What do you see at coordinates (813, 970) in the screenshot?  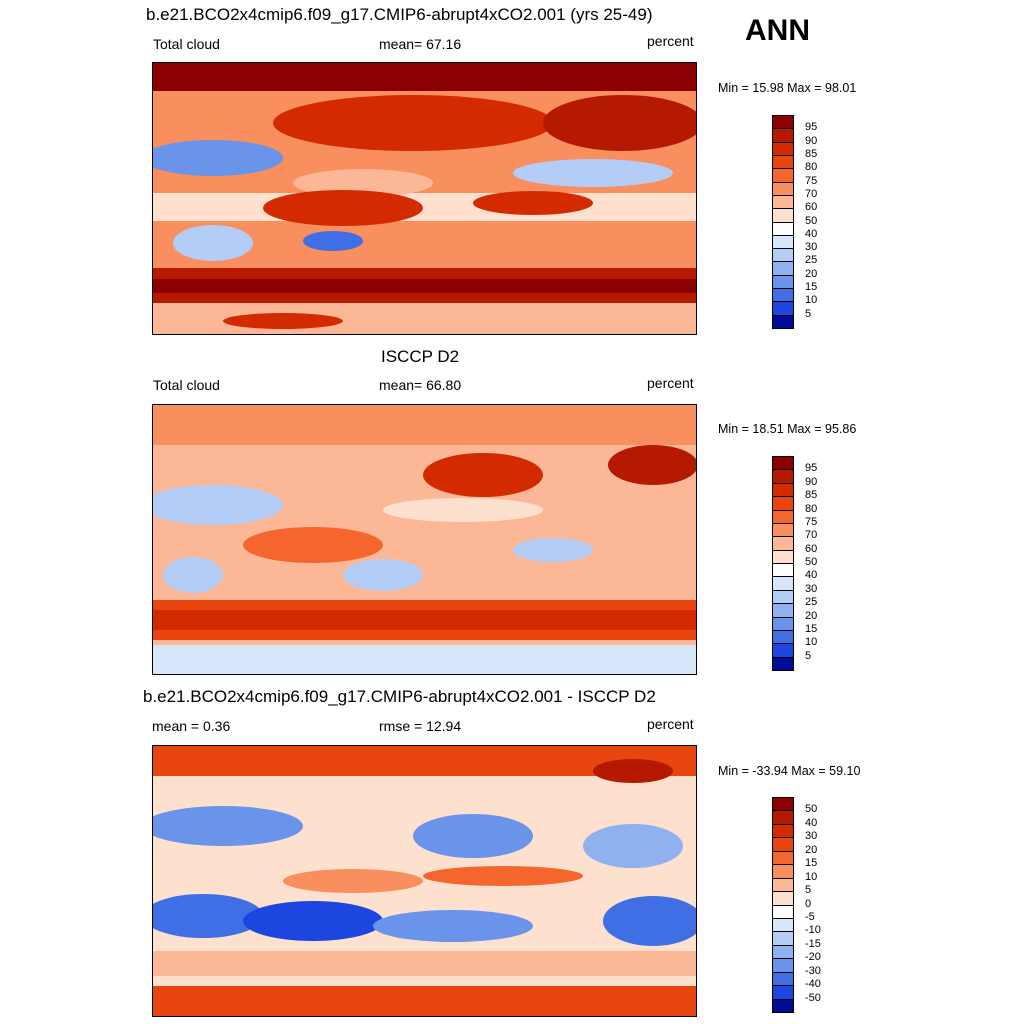 I see `colorbar-tick-label: -30` at bounding box center [813, 970].